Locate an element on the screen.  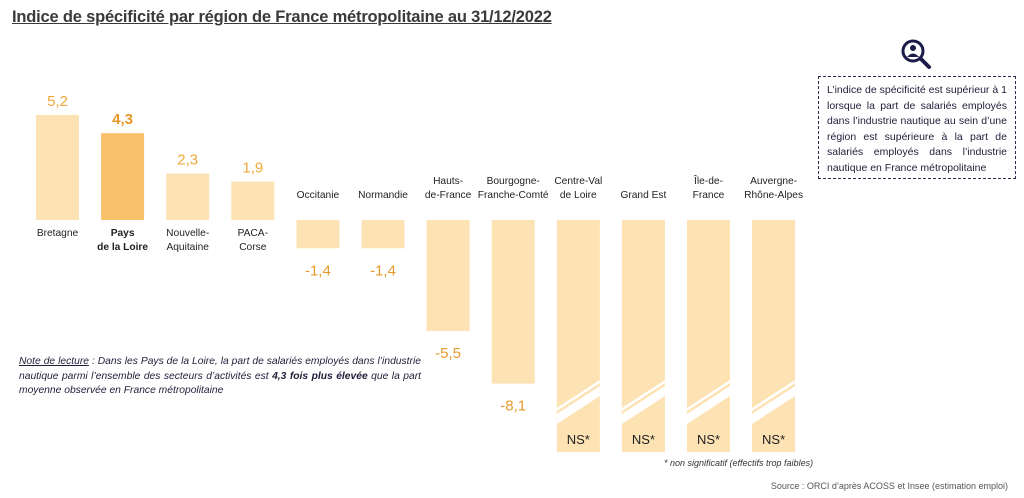
bar-bourgogne-franche-comte is located at coordinates (513, 302).